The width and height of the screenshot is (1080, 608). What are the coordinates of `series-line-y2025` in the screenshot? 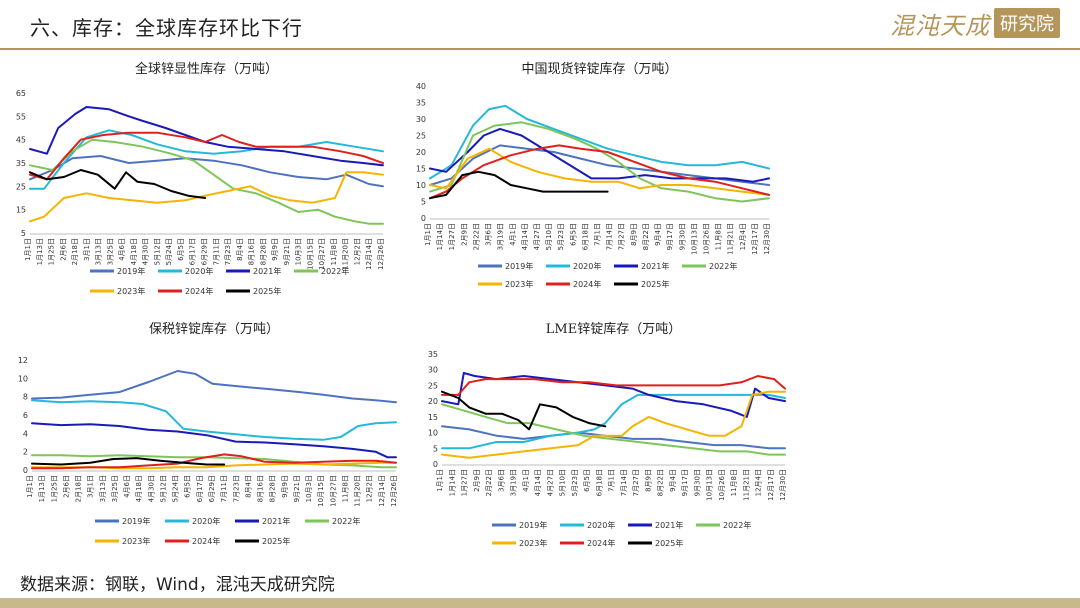 It's located at (519, 185).